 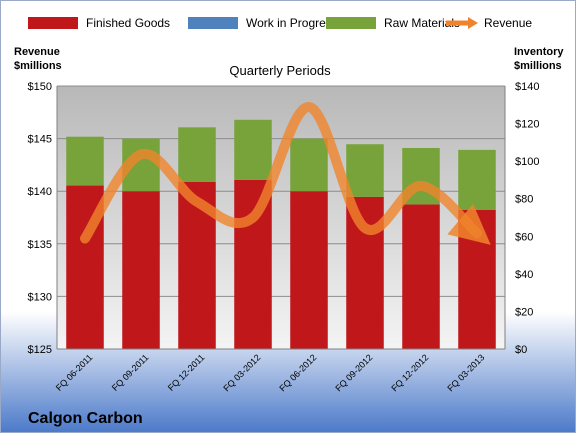 I want to click on right-tick-label: $60, so click(x=524, y=237).